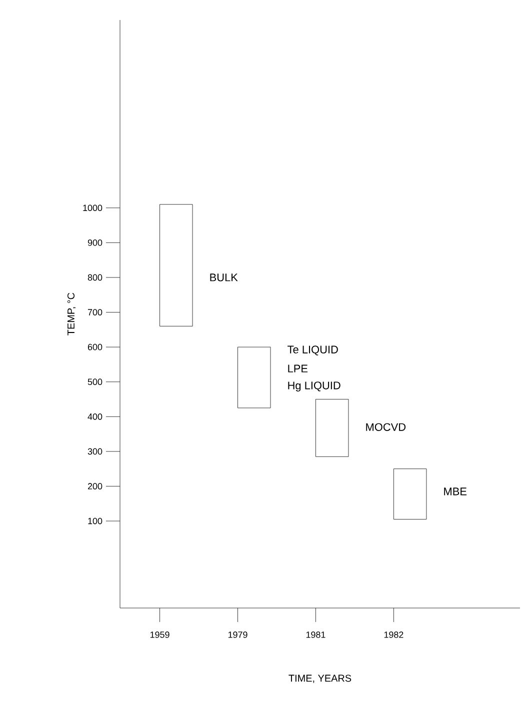 This screenshot has width=527, height=709. Describe the element at coordinates (95, 451) in the screenshot. I see `y-tick-label: 300` at that location.